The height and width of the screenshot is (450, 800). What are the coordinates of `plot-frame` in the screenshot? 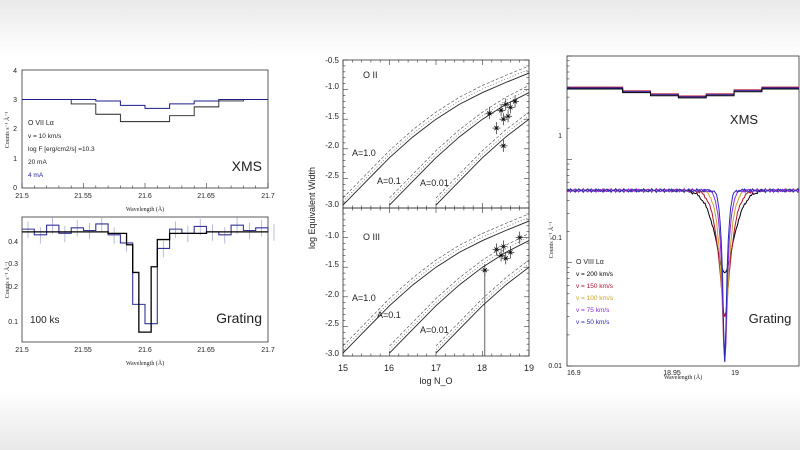 It's located at (145, 279).